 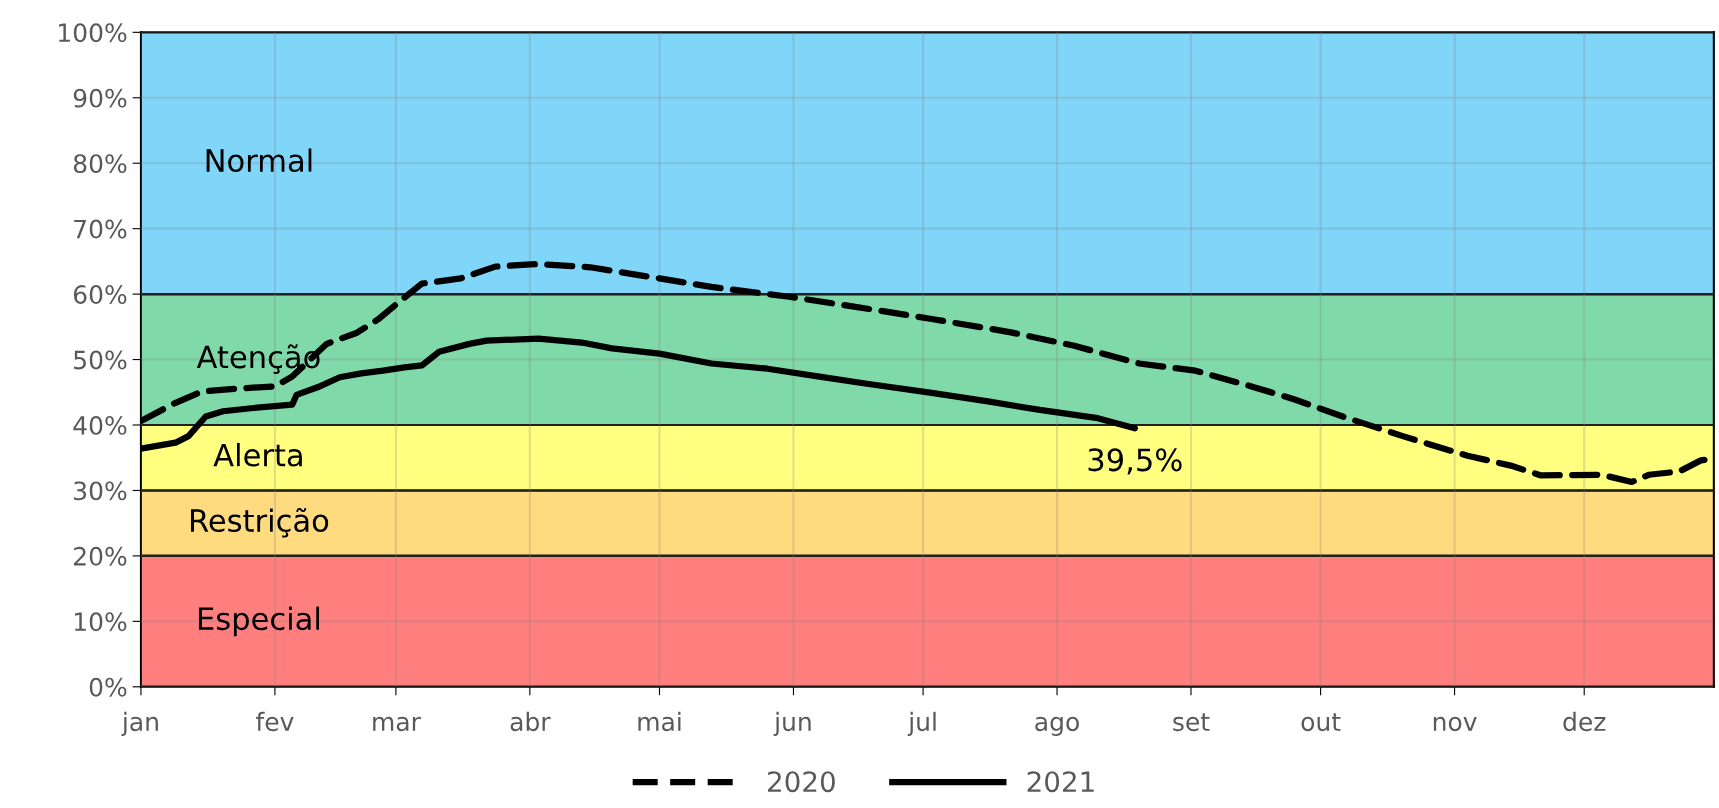 What do you see at coordinates (100, 98) in the screenshot?
I see `y-tick-label: 90%` at bounding box center [100, 98].